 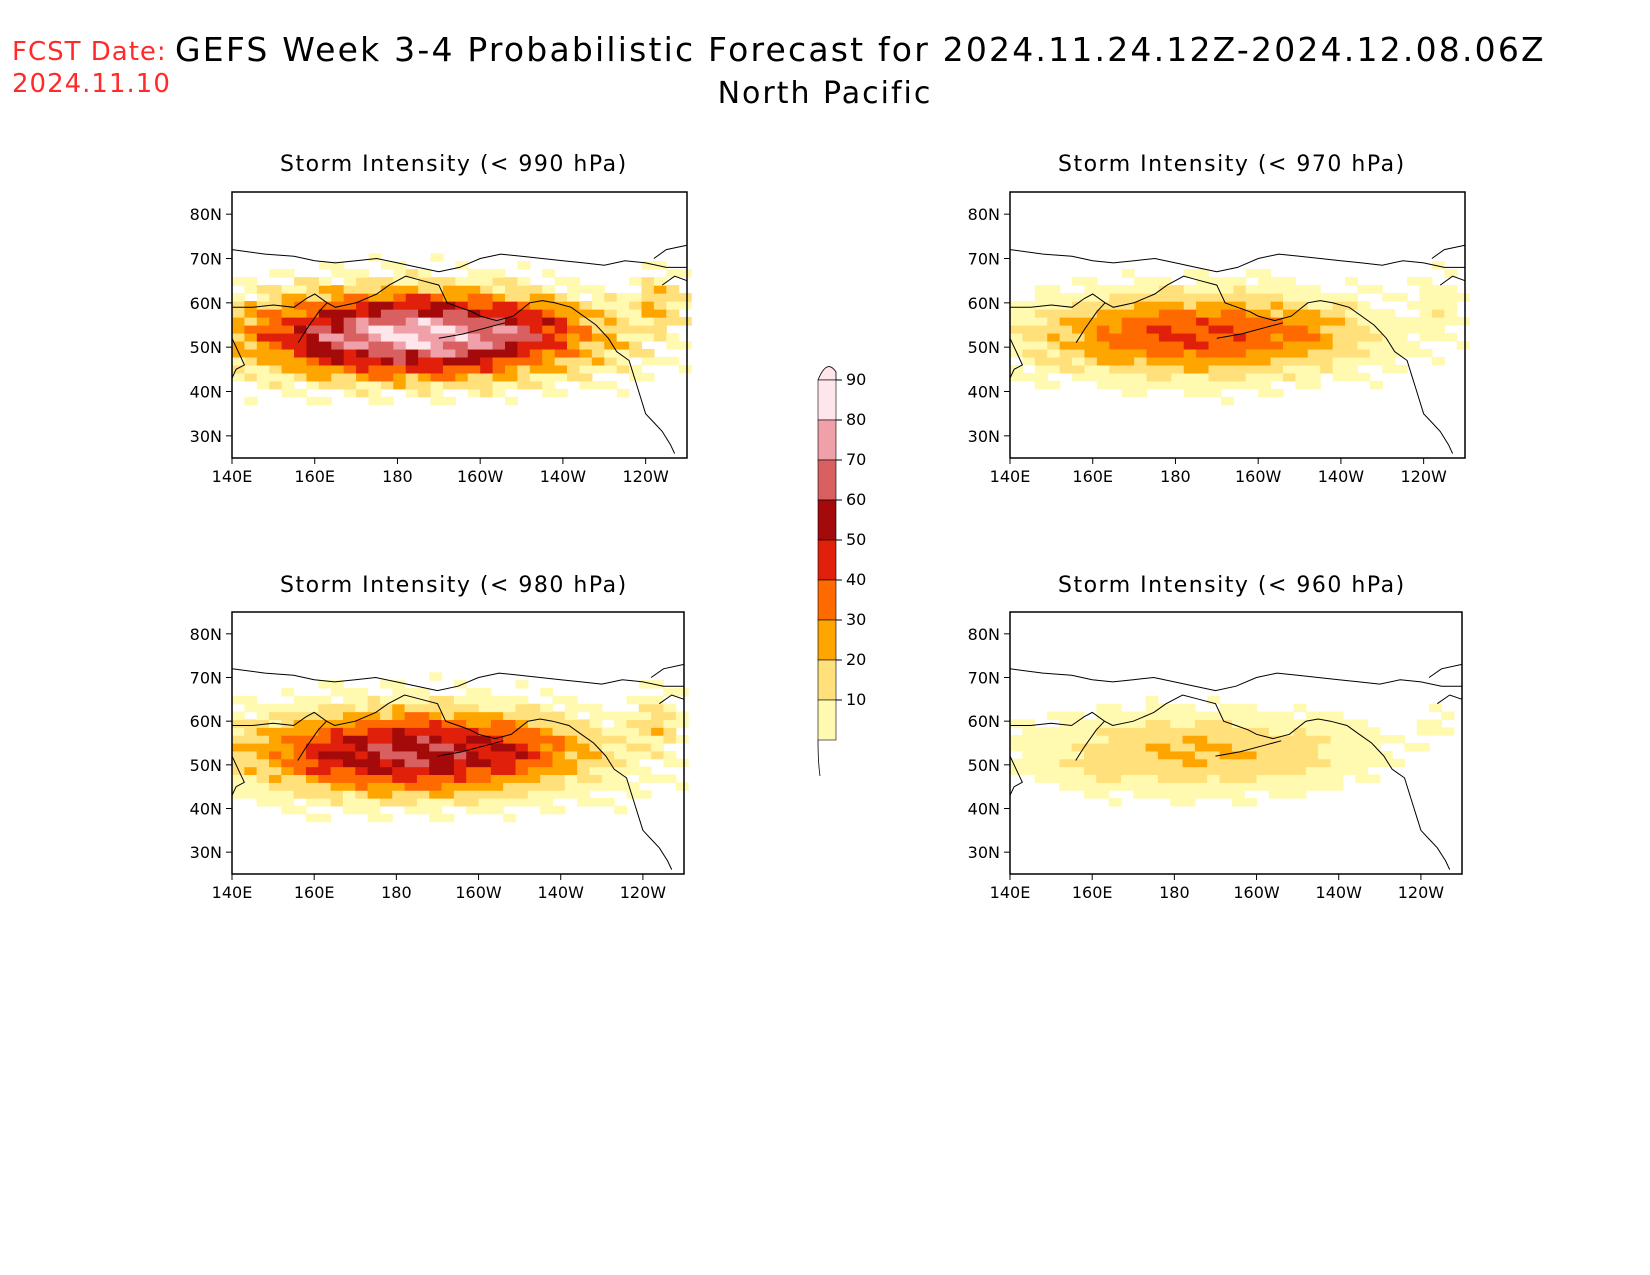 I want to click on colorbar-label: 80, so click(x=856, y=419).